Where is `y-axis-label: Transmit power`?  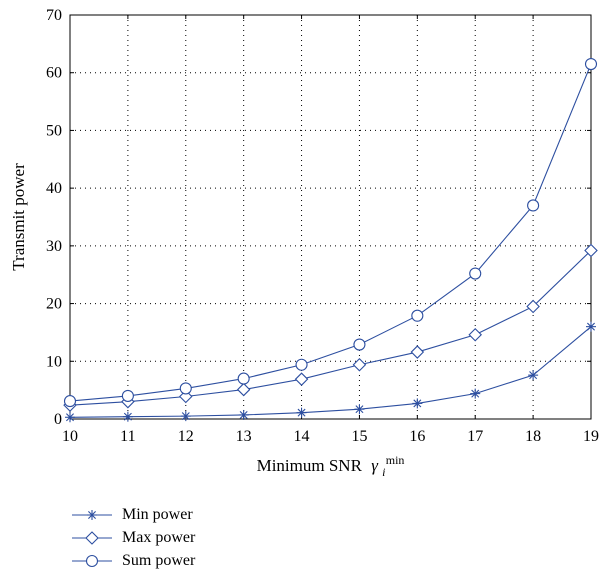
y-axis-label: Transmit power is located at coordinates (18, 217).